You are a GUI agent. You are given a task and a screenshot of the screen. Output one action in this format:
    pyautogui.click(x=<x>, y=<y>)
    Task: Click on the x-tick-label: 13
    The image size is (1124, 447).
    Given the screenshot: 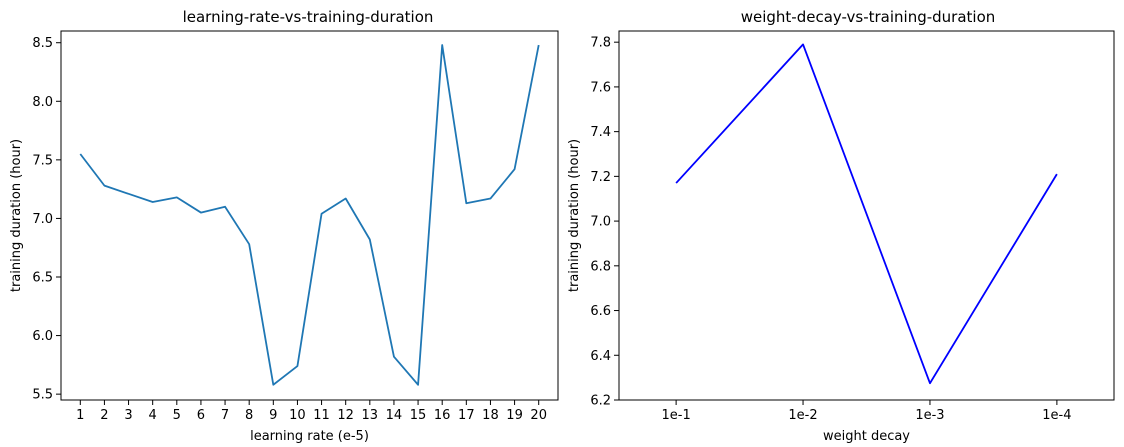 What is the action you would take?
    pyautogui.click(x=370, y=415)
    